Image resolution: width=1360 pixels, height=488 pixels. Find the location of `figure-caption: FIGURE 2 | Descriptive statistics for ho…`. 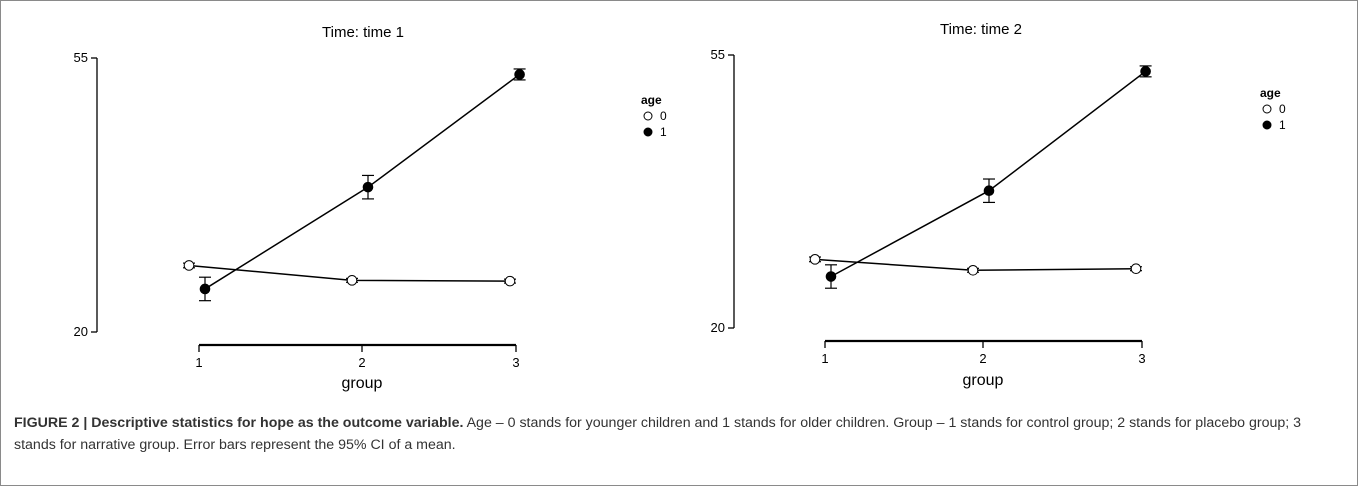

figure-caption: FIGURE 2 | Descriptive statistics for ho… is located at coordinates (679, 434).